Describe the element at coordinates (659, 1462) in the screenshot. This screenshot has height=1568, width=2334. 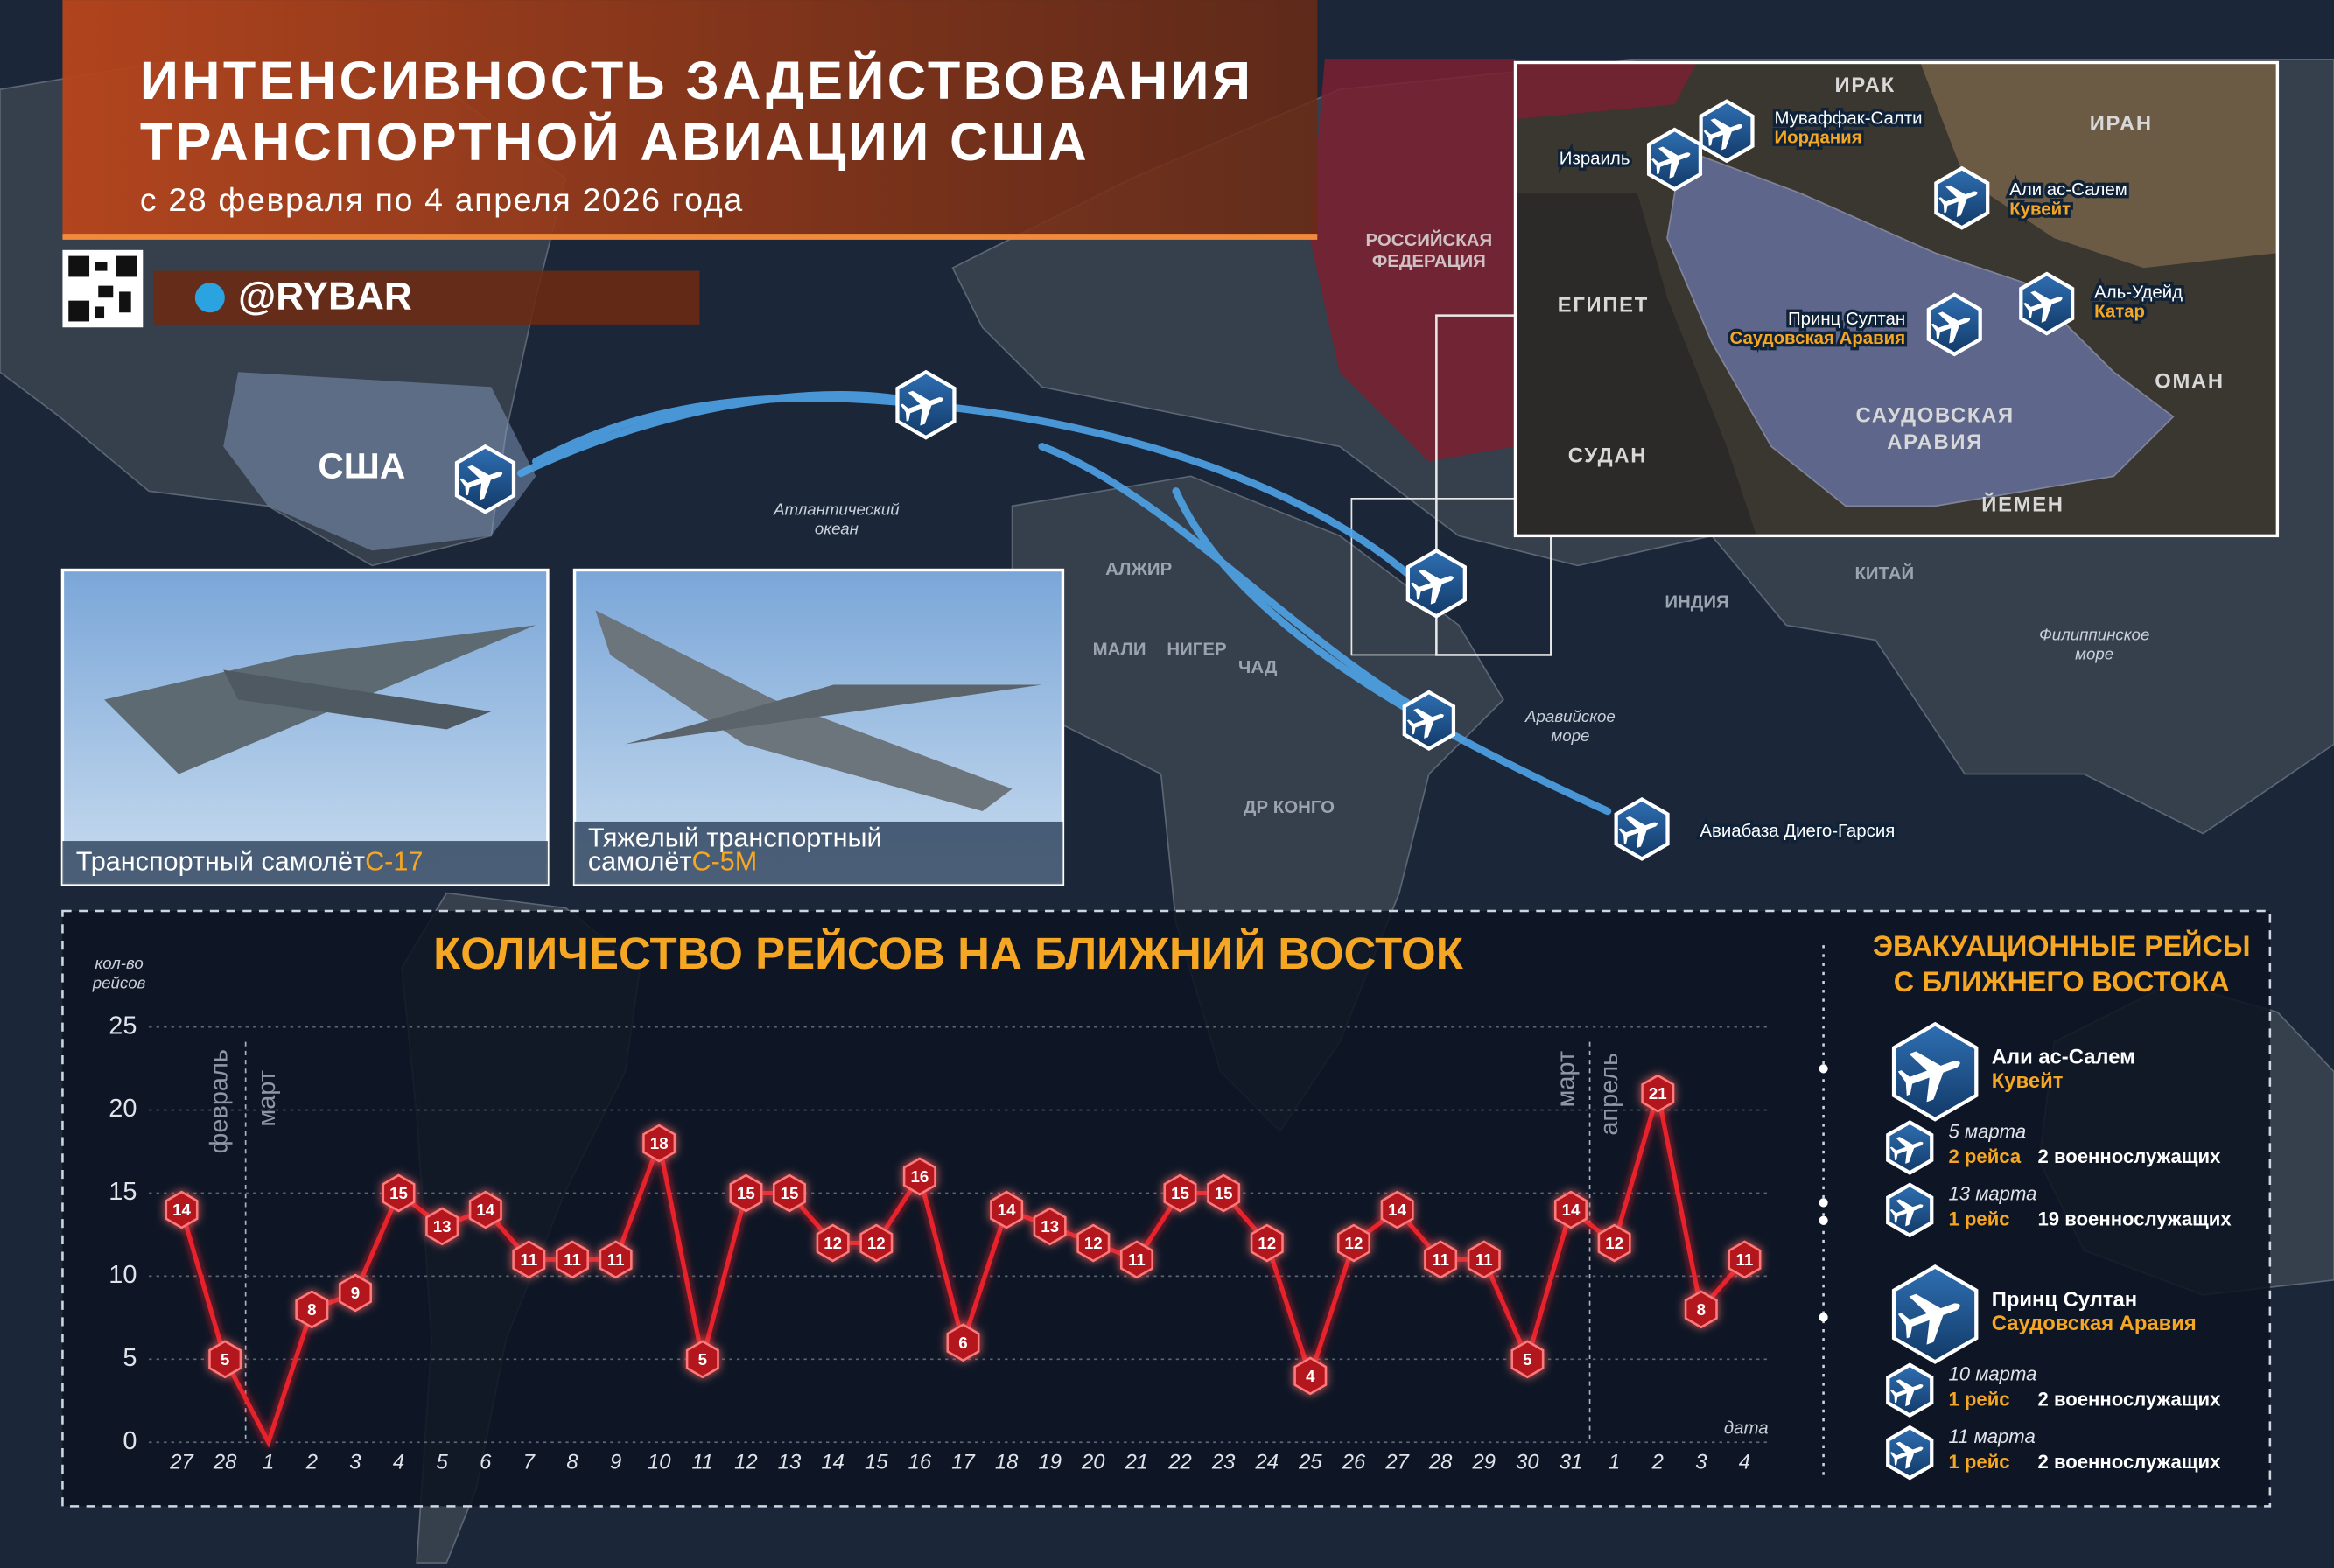
I see `x-tick-label: 10` at that location.